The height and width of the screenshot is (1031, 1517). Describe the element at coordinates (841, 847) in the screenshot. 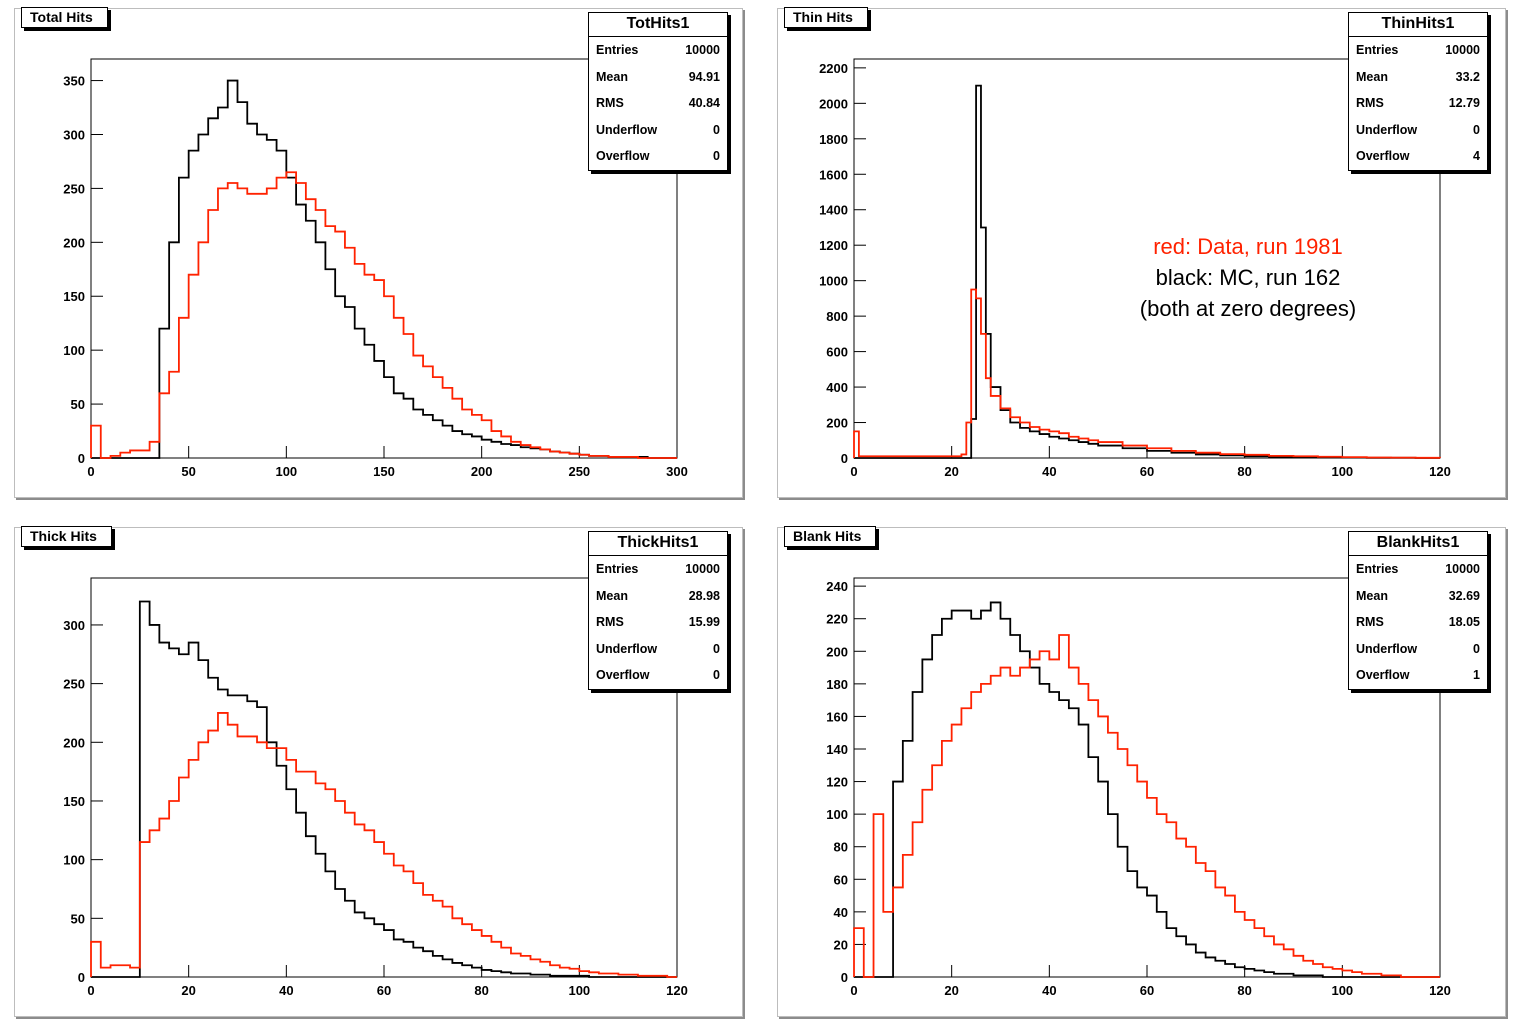

I see `y-tick-label: 80` at that location.